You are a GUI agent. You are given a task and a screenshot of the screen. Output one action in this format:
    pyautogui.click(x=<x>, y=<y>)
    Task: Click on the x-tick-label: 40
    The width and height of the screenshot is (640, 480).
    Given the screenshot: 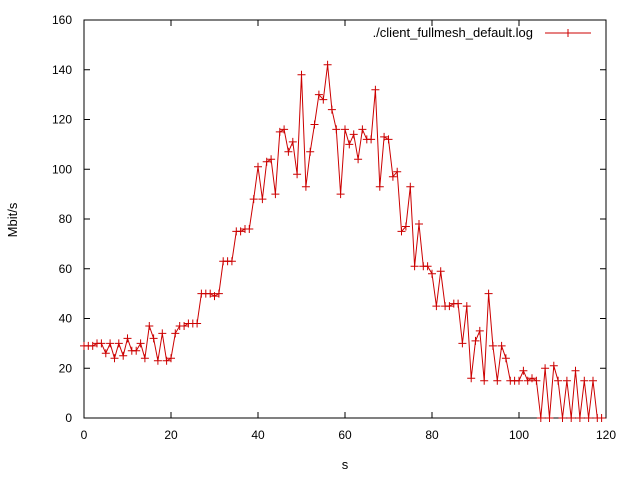 What is the action you would take?
    pyautogui.click(x=258, y=435)
    